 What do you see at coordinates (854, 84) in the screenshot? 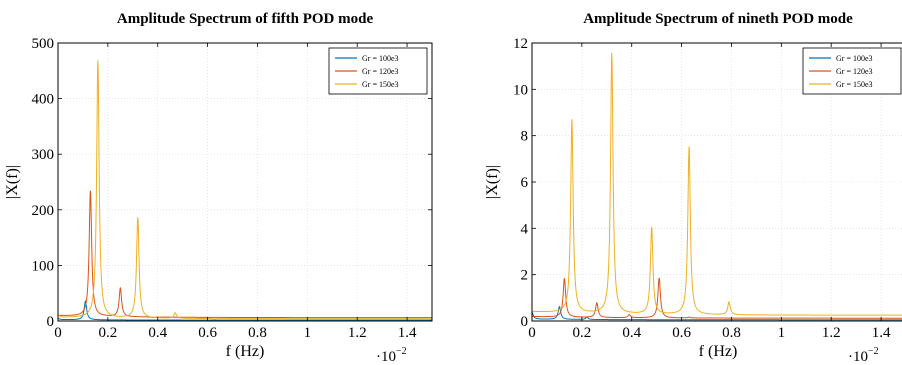
I see `right-legend-label-3: Gr = 150e3` at bounding box center [854, 84].